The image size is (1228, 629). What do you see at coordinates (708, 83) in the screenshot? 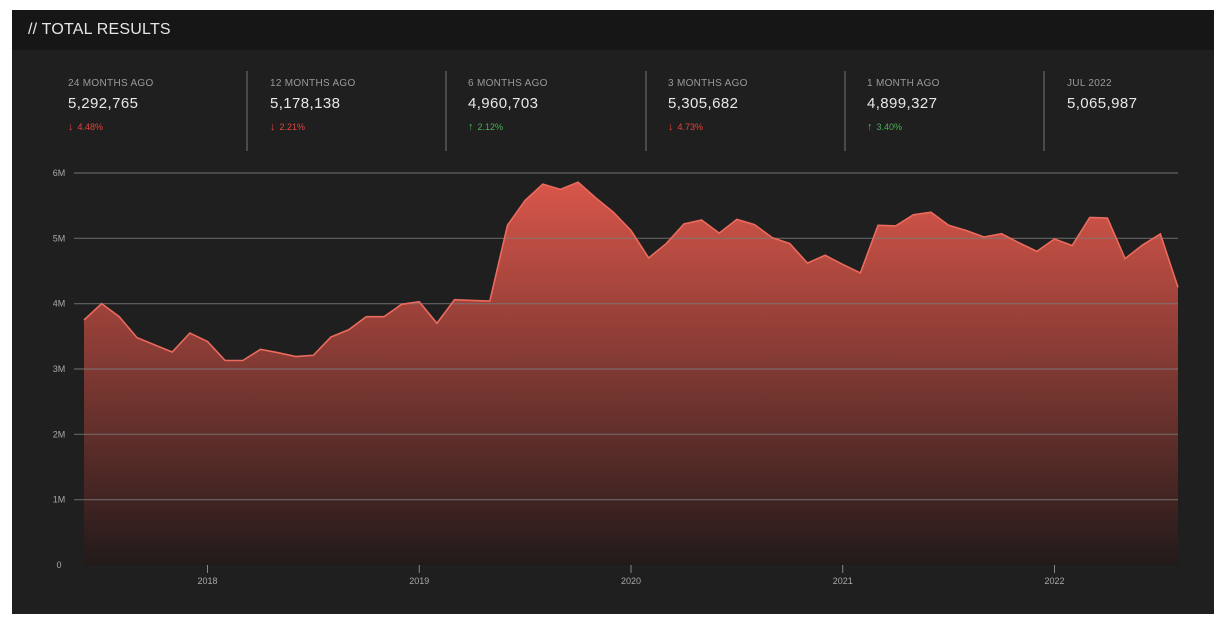
I see `stat-label: 3 MONTHS AGO` at bounding box center [708, 83].